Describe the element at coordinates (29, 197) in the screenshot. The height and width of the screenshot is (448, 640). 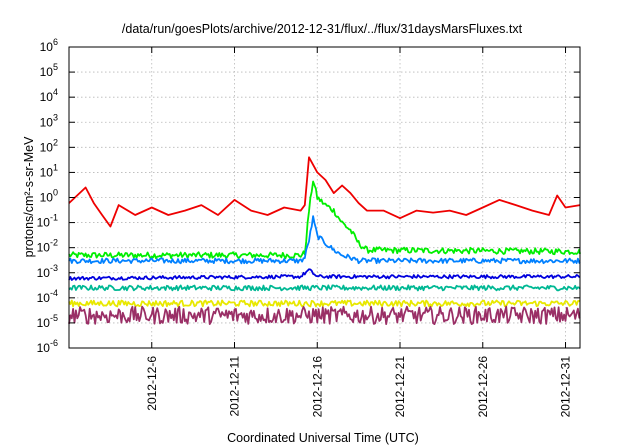
I see `y-axis-label: protons/cm²-s-sr-MeV` at that location.